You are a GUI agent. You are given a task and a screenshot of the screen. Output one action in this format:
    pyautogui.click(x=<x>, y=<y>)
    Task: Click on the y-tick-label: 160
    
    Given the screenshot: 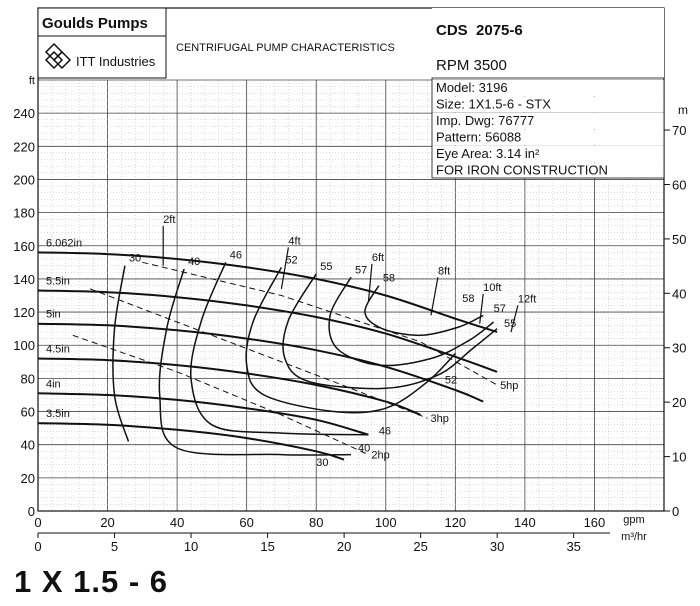 What is the action you would take?
    pyautogui.click(x=24, y=246)
    